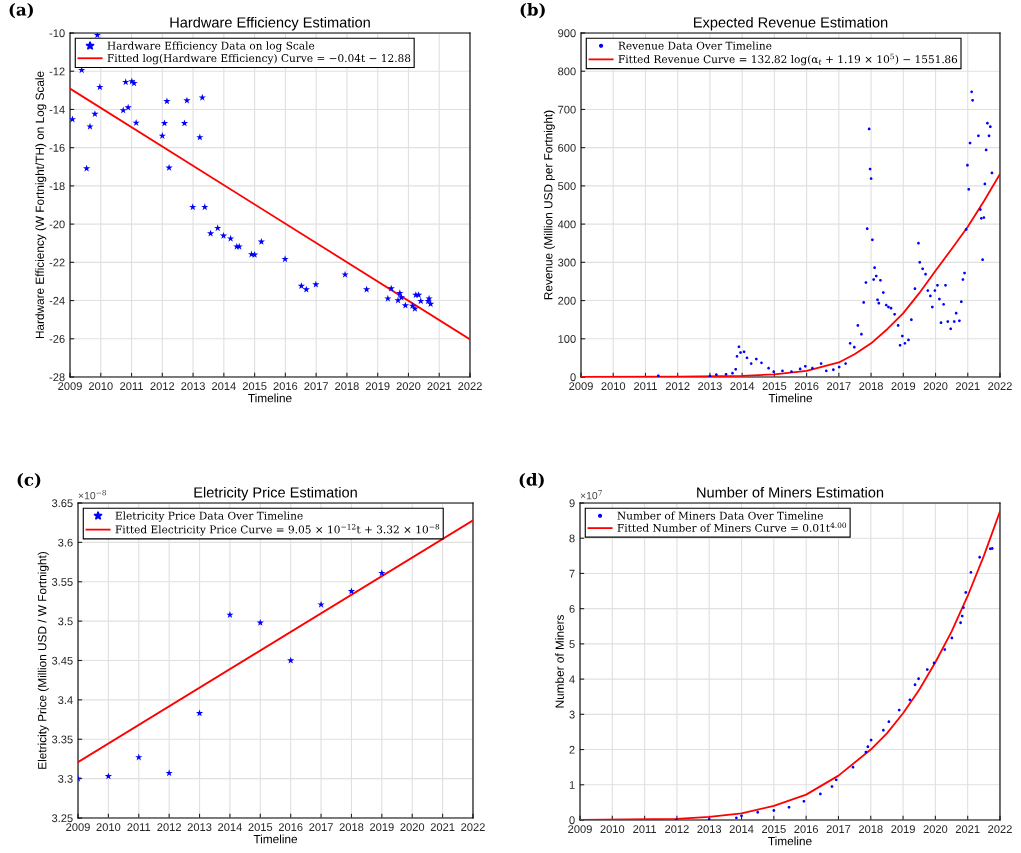  I want to click on legend-label: Fitted Electricity Price Curve = 9.05 × 10$^{−12}$t + 3.32 × 10$^{−8}$, so click(277, 529).